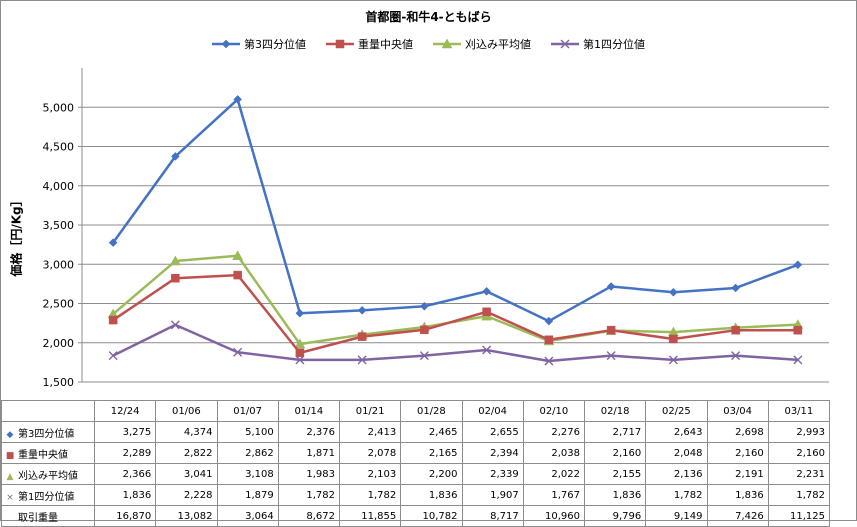 The image size is (857, 527). Describe the element at coordinates (385, 44) in the screenshot. I see `legend-label-2: 重量中央値` at that location.